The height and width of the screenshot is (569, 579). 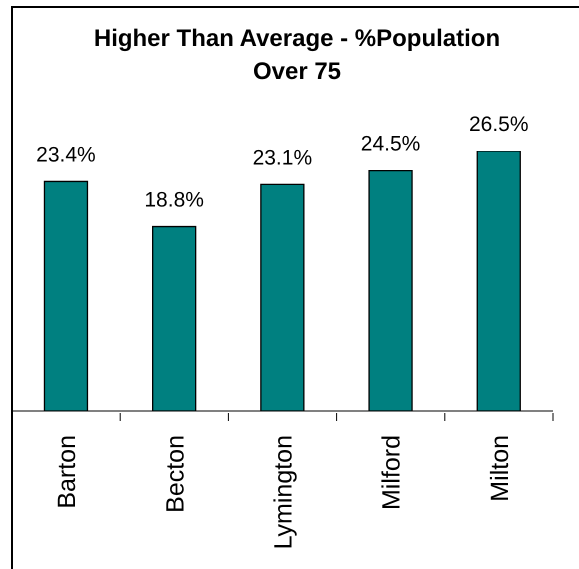 I want to click on chart-title: Higher Than Average - %Population Over 75, so click(x=297, y=55).